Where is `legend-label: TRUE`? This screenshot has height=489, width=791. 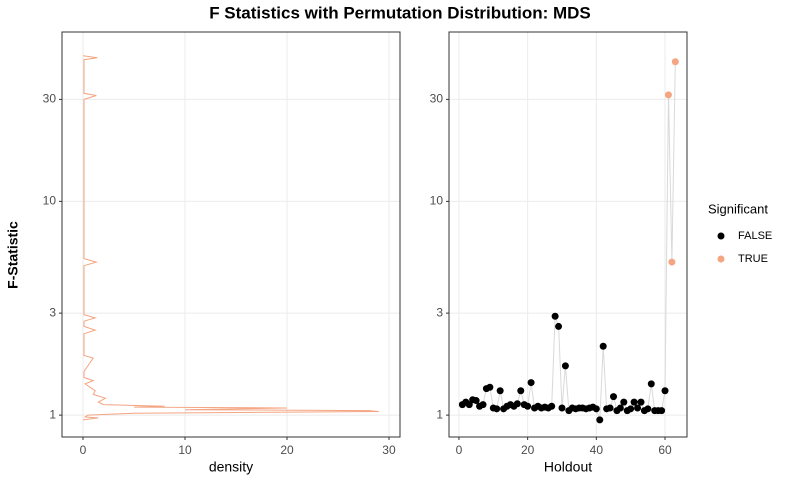
legend-label: TRUE is located at coordinates (753, 259).